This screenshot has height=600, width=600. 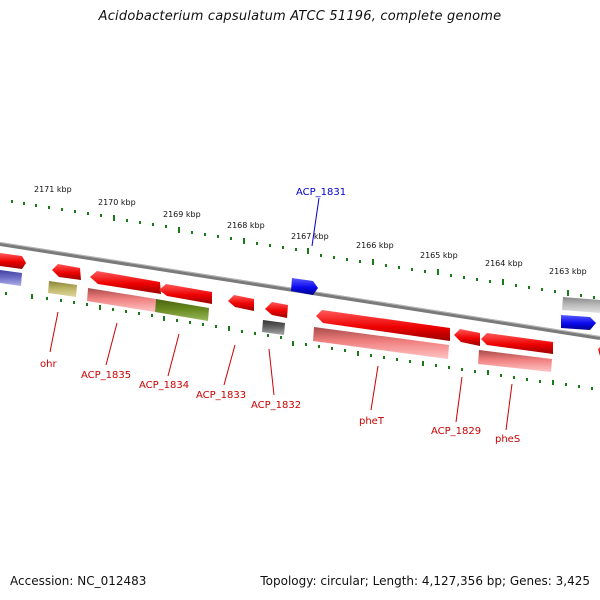 I want to click on gene-label-acp-1835: ACP_1835, so click(x=106, y=375).